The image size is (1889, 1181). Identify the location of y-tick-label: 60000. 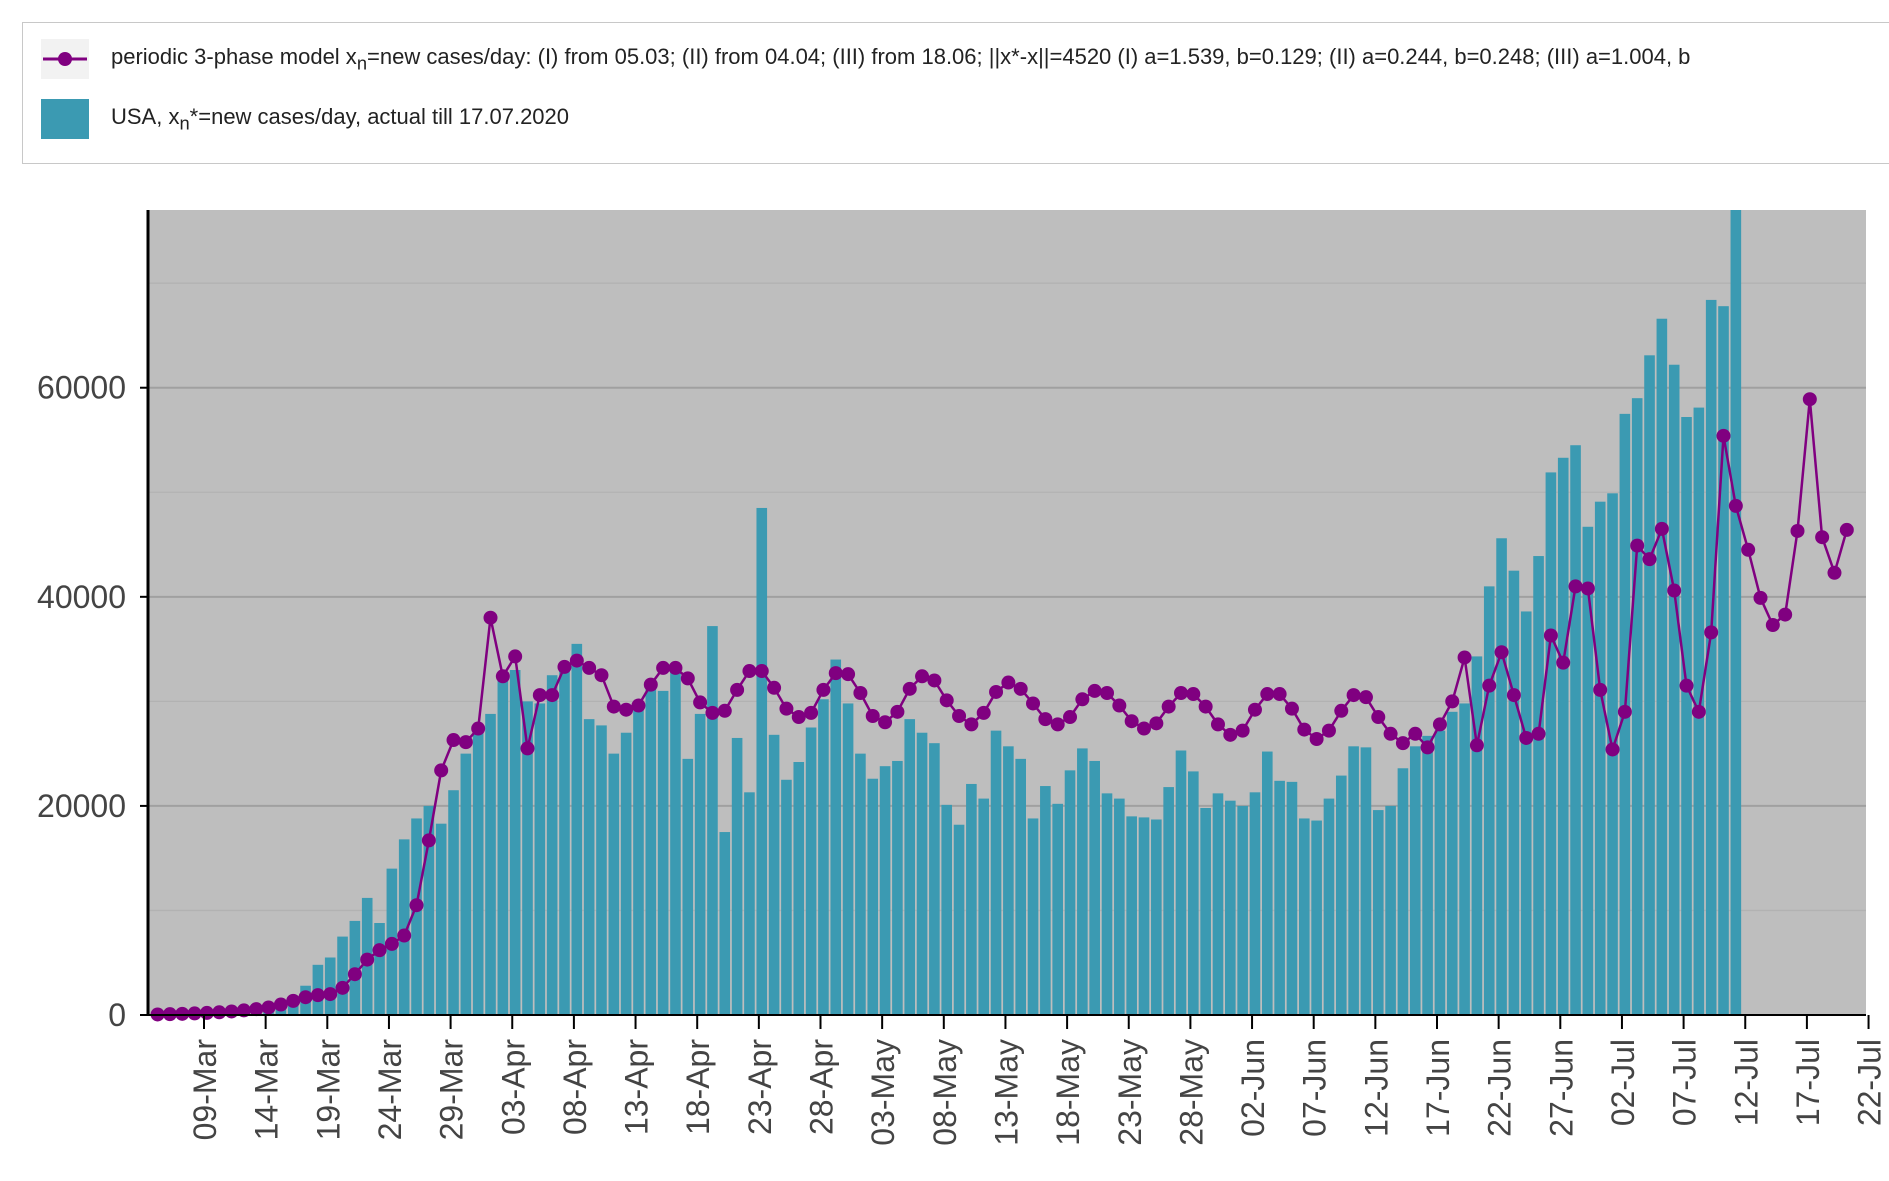
(81, 388).